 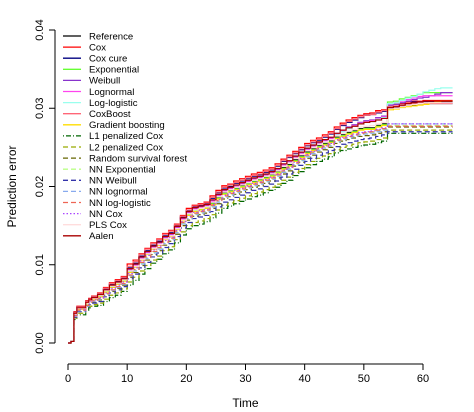 I want to click on legend-label: L2 penalized Cox, so click(x=126, y=147).